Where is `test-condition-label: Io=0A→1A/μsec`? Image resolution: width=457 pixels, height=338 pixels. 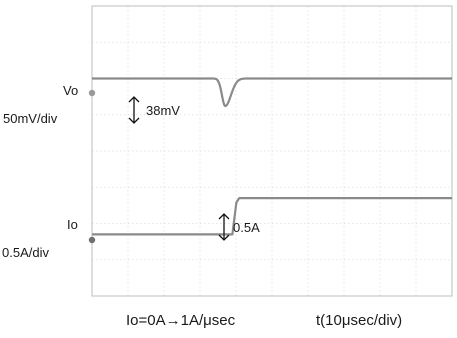 test-condition-label: Io=0A→1A/μsec is located at coordinates (181, 320).